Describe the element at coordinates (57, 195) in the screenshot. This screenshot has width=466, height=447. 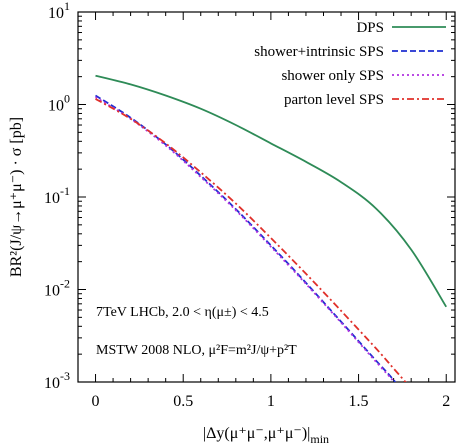
I see `y-tick-label-2: 10⁻¹` at that location.